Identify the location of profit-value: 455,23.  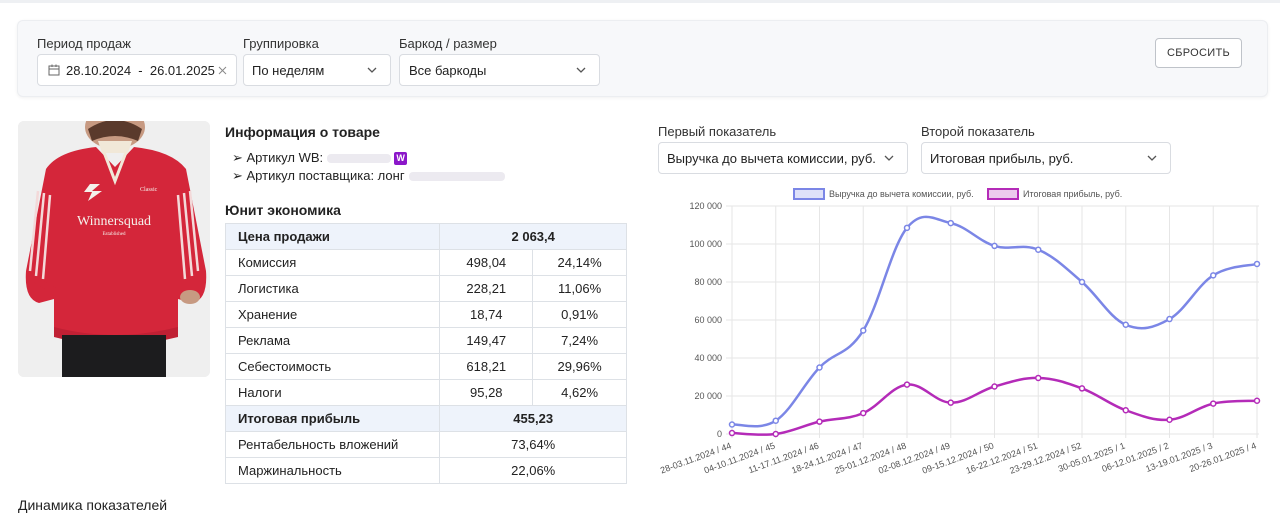
(533, 418).